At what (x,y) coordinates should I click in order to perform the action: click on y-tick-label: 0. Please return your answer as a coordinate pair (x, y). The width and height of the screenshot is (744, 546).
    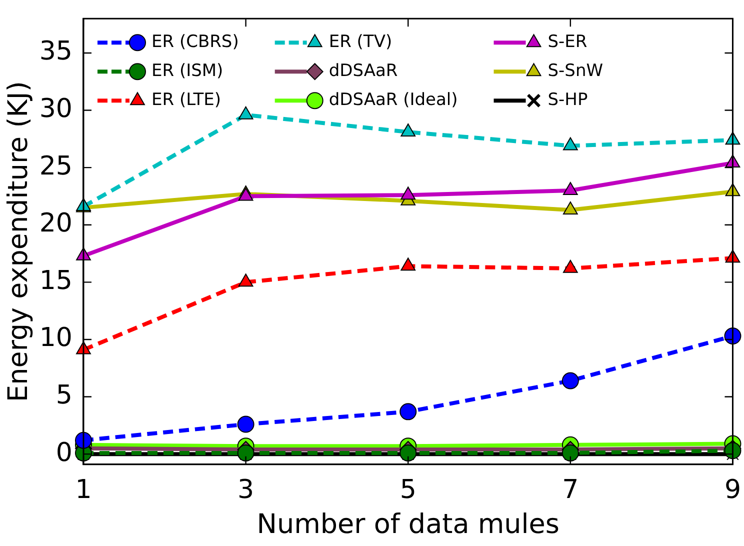
    Looking at the image, I should click on (64, 453).